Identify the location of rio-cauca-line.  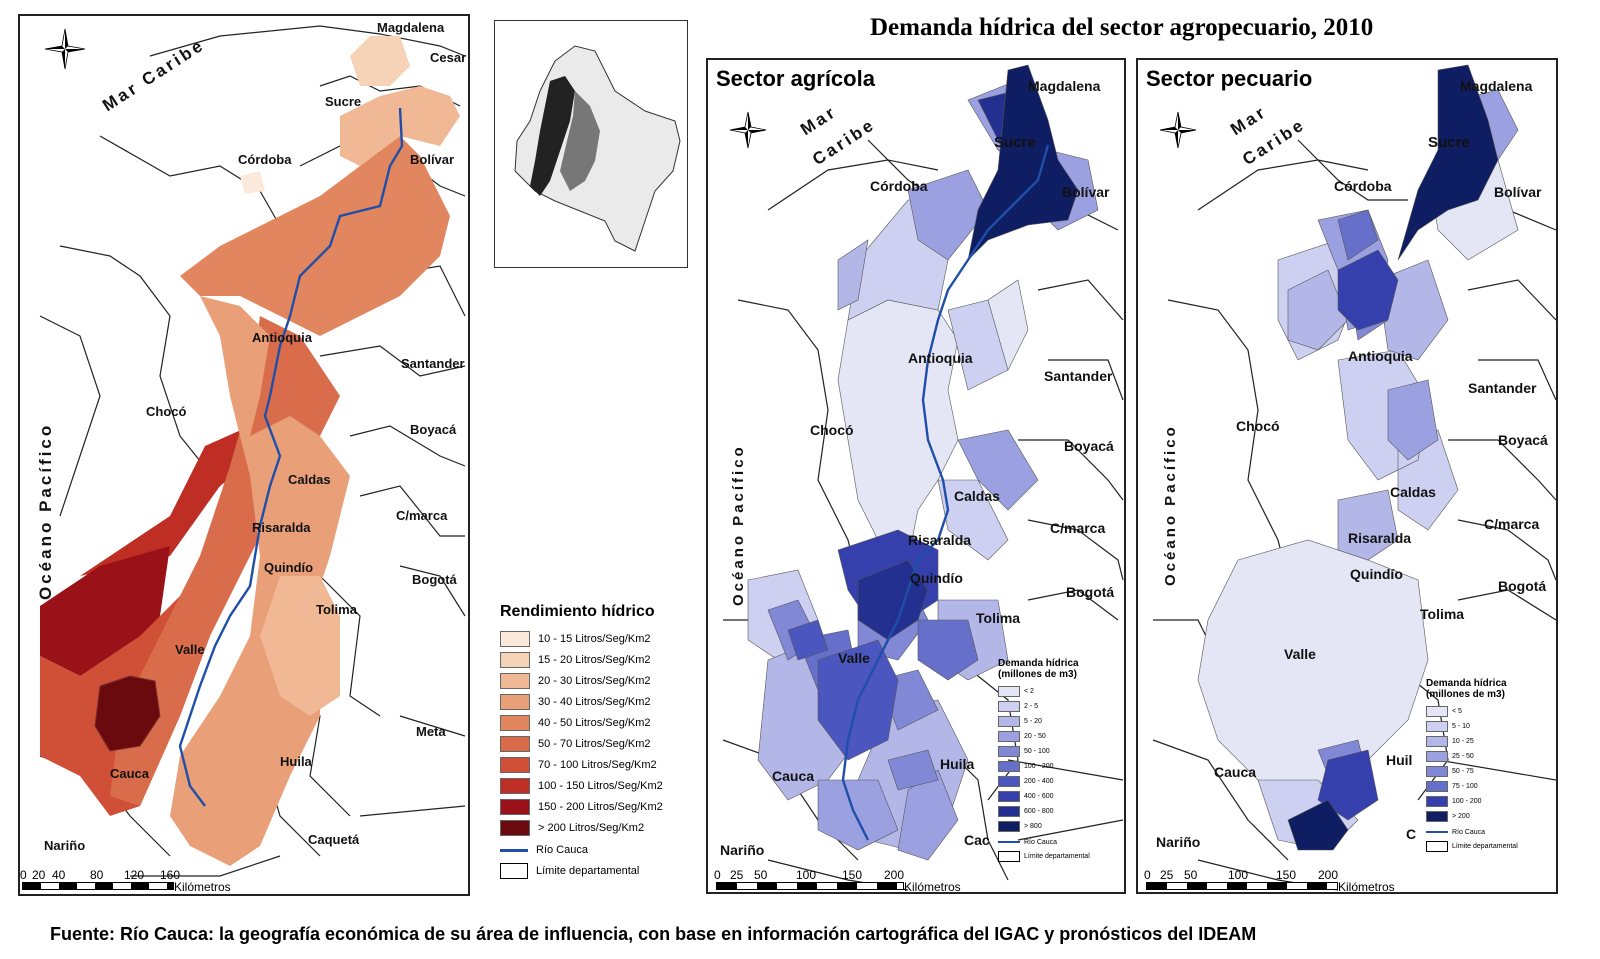
(945, 492).